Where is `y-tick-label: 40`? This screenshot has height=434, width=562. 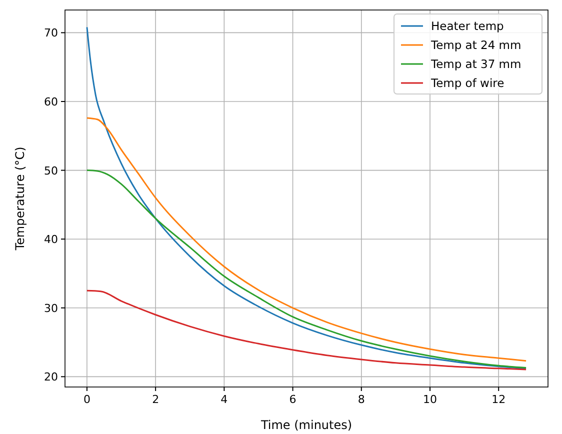 y-tick-label: 40 is located at coordinates (51, 239).